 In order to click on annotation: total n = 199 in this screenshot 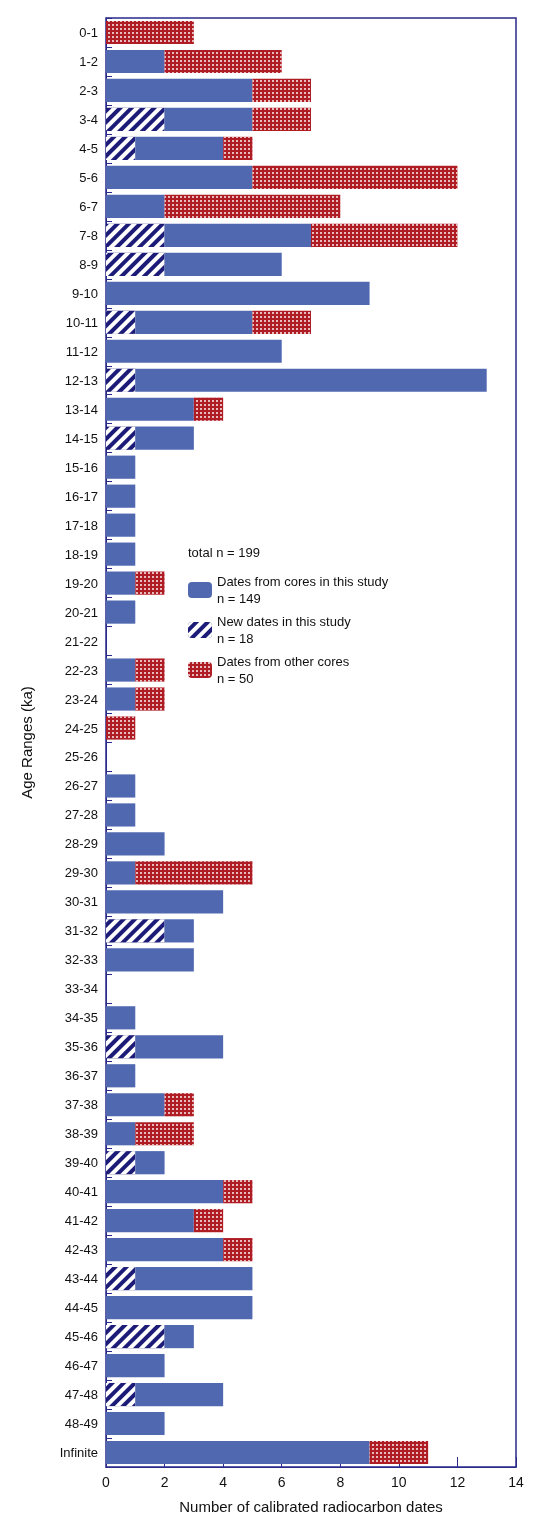, I will do `click(224, 552)`.